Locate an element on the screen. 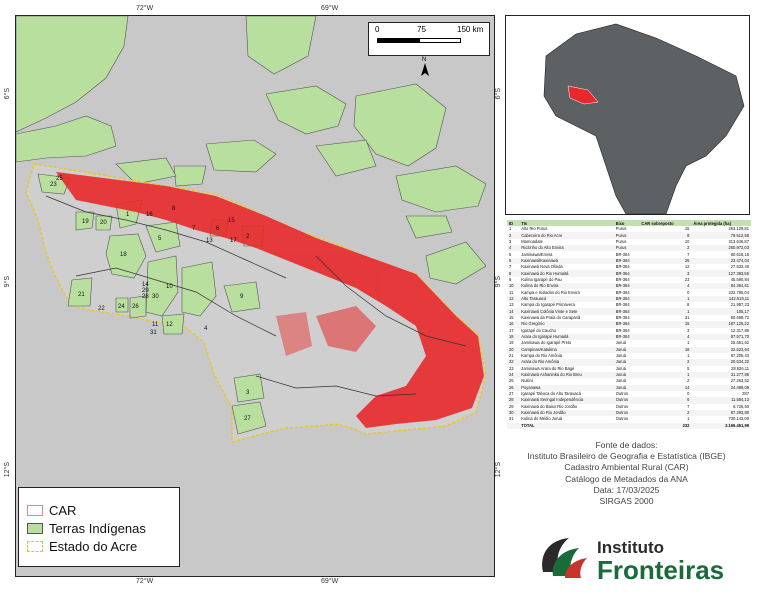 The image size is (768, 594). table-cell: 105,17 is located at coordinates (721, 311).